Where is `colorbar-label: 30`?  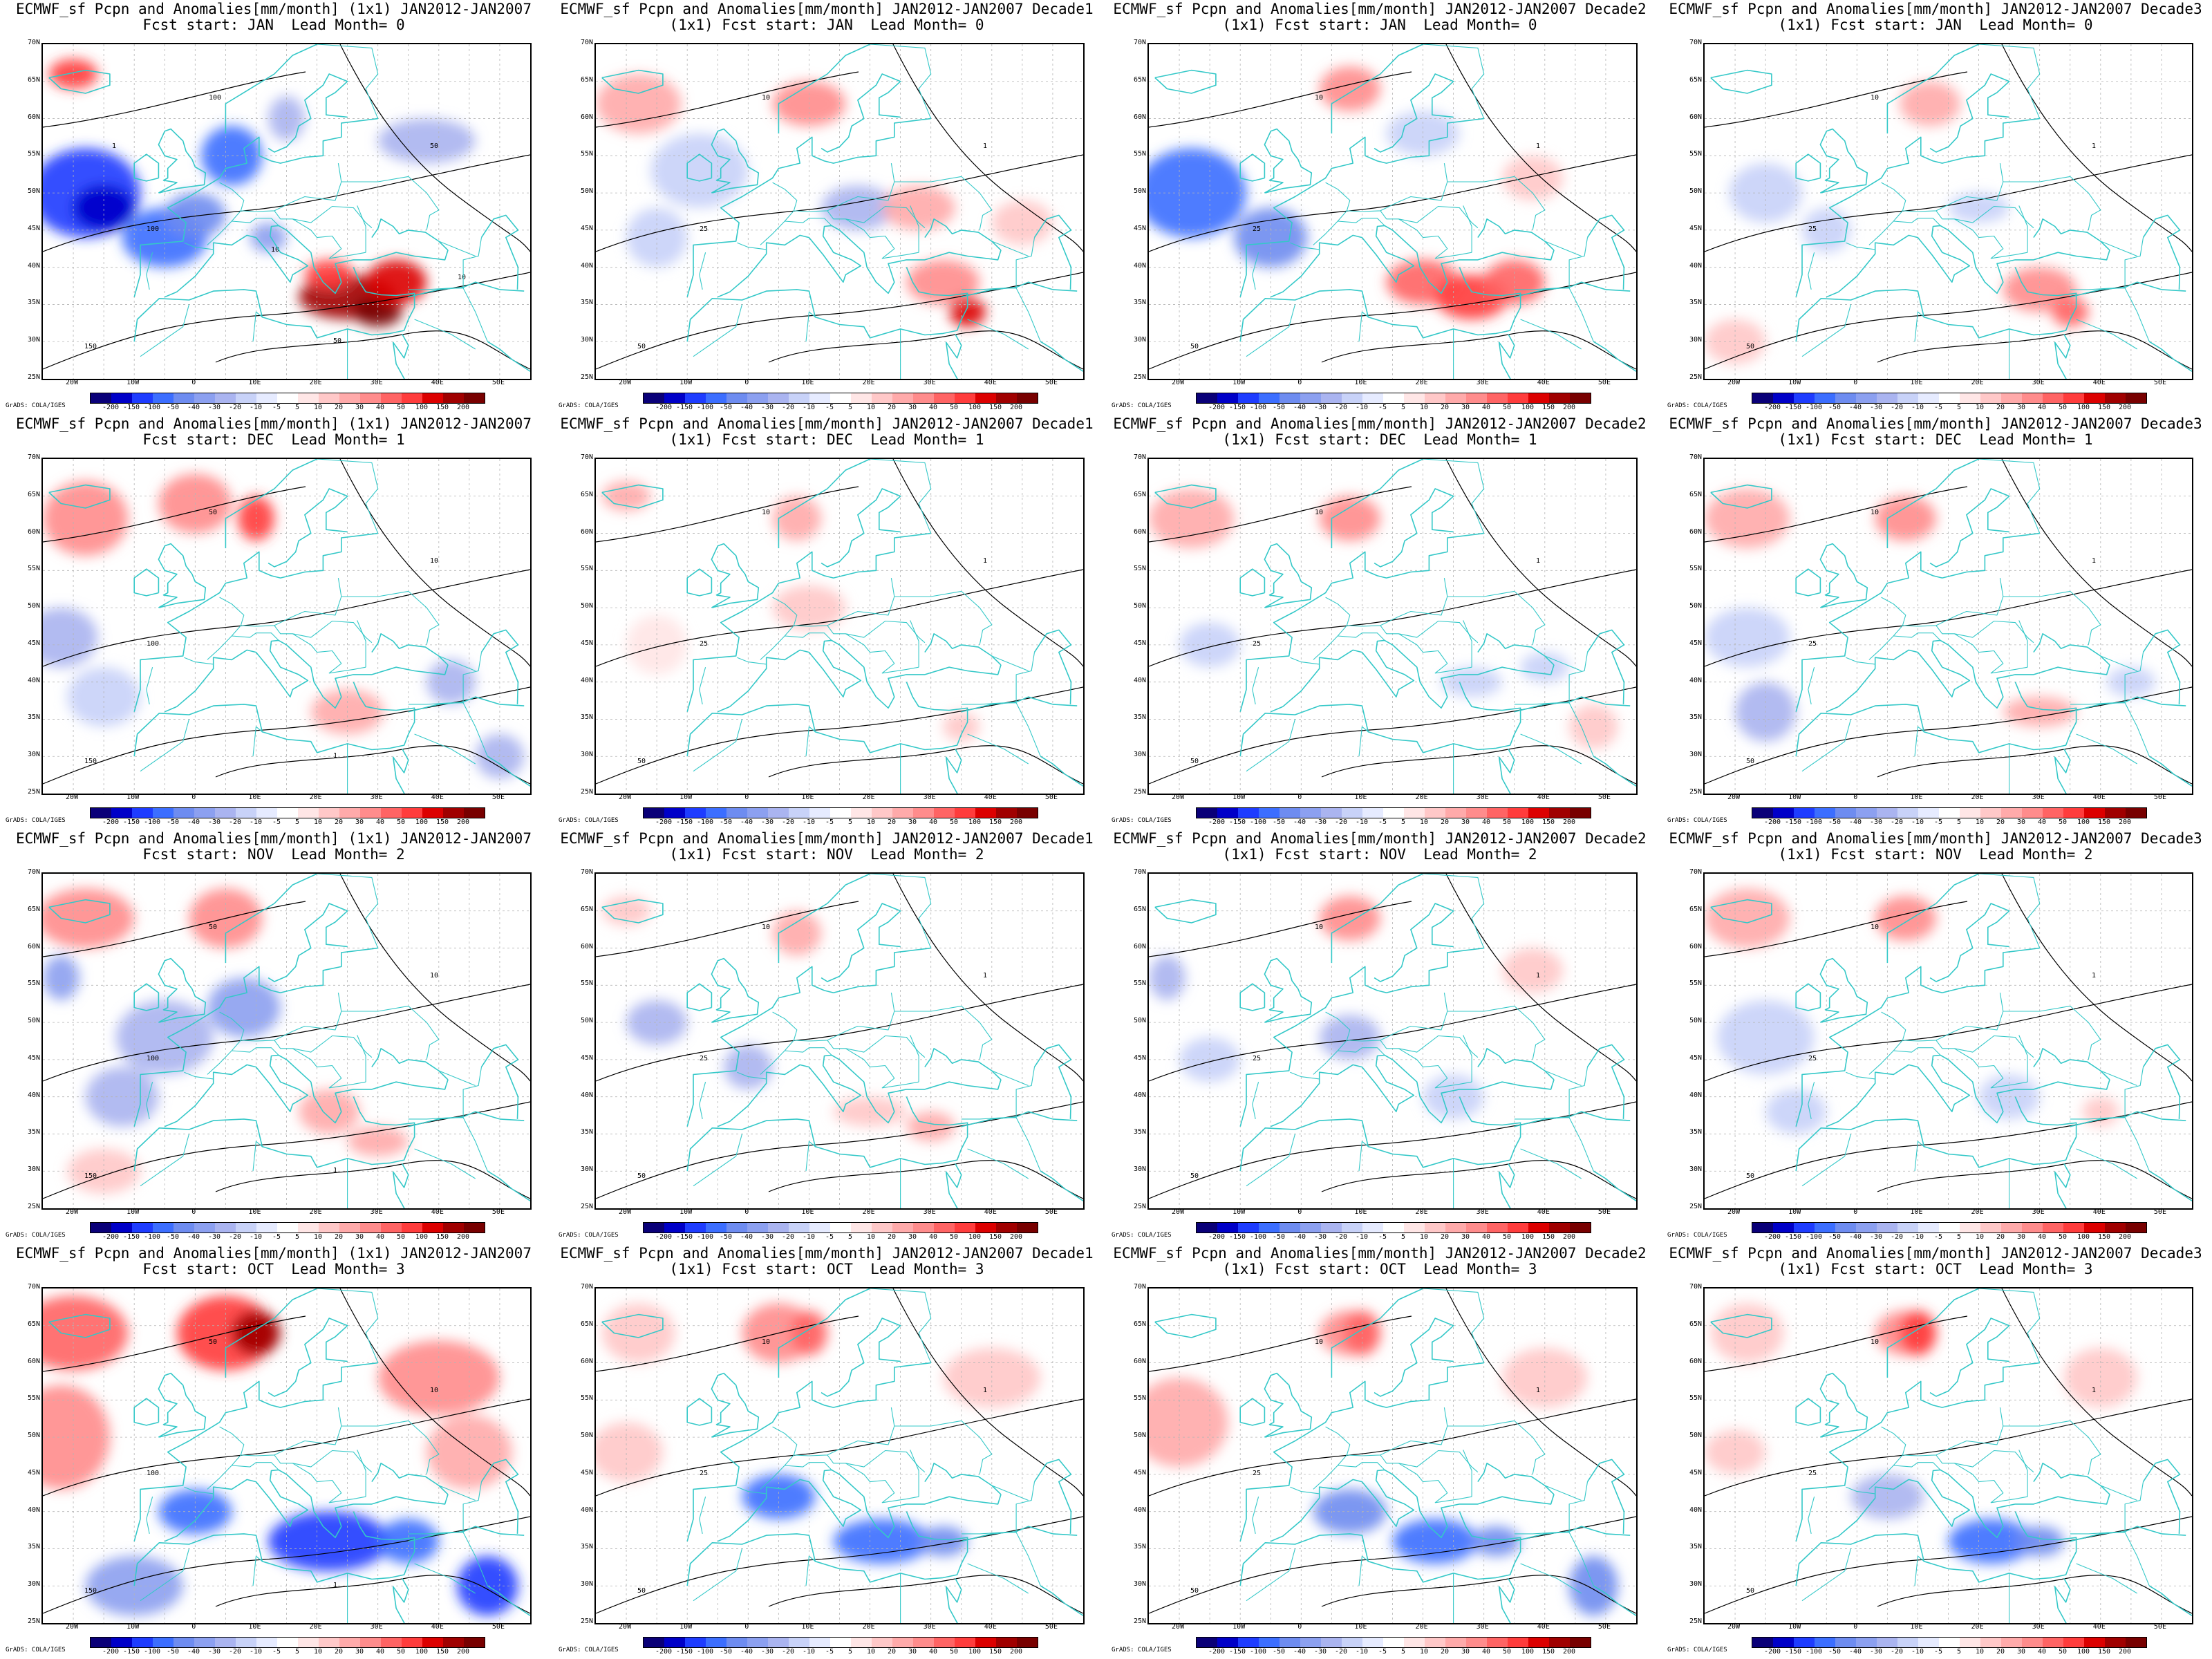
colorbar-label: 30 is located at coordinates (2021, 822).